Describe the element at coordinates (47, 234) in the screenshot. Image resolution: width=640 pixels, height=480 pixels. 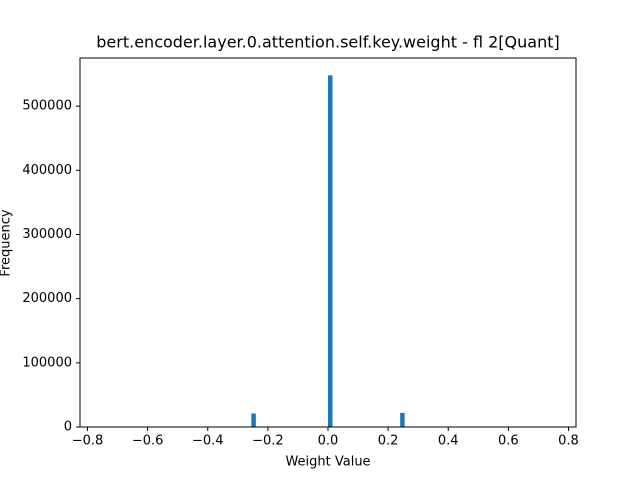
I see `y-tick-label: 300000` at that location.